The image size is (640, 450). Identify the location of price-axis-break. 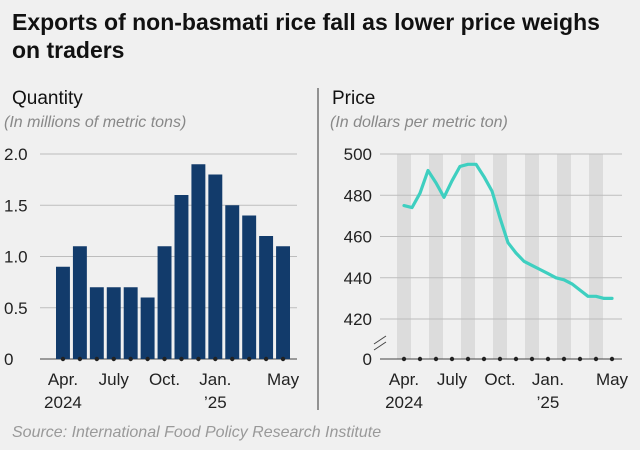
(380, 343).